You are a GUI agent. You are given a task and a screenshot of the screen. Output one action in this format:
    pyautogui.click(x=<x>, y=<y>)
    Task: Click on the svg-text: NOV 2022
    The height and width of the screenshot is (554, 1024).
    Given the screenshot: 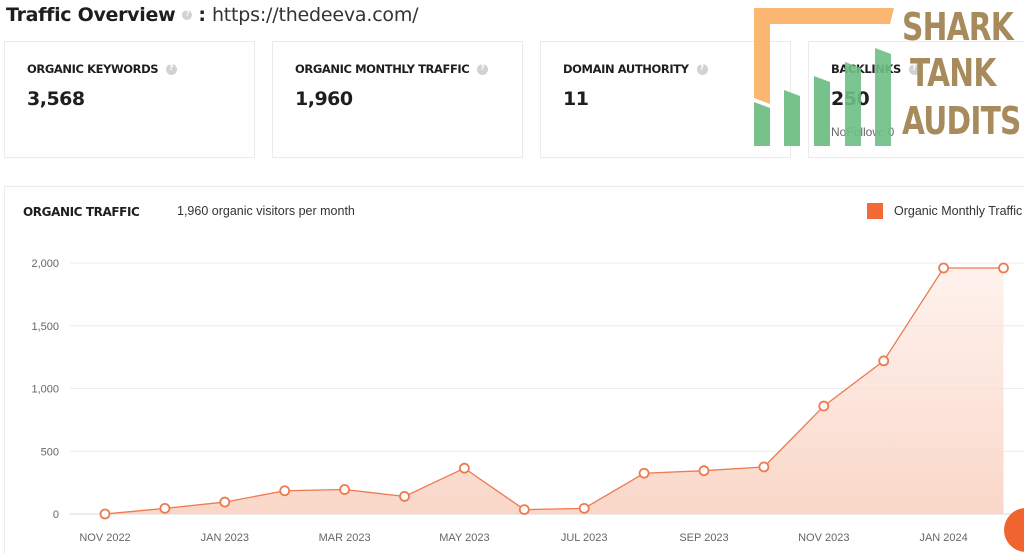 What is the action you would take?
    pyautogui.click(x=104, y=538)
    